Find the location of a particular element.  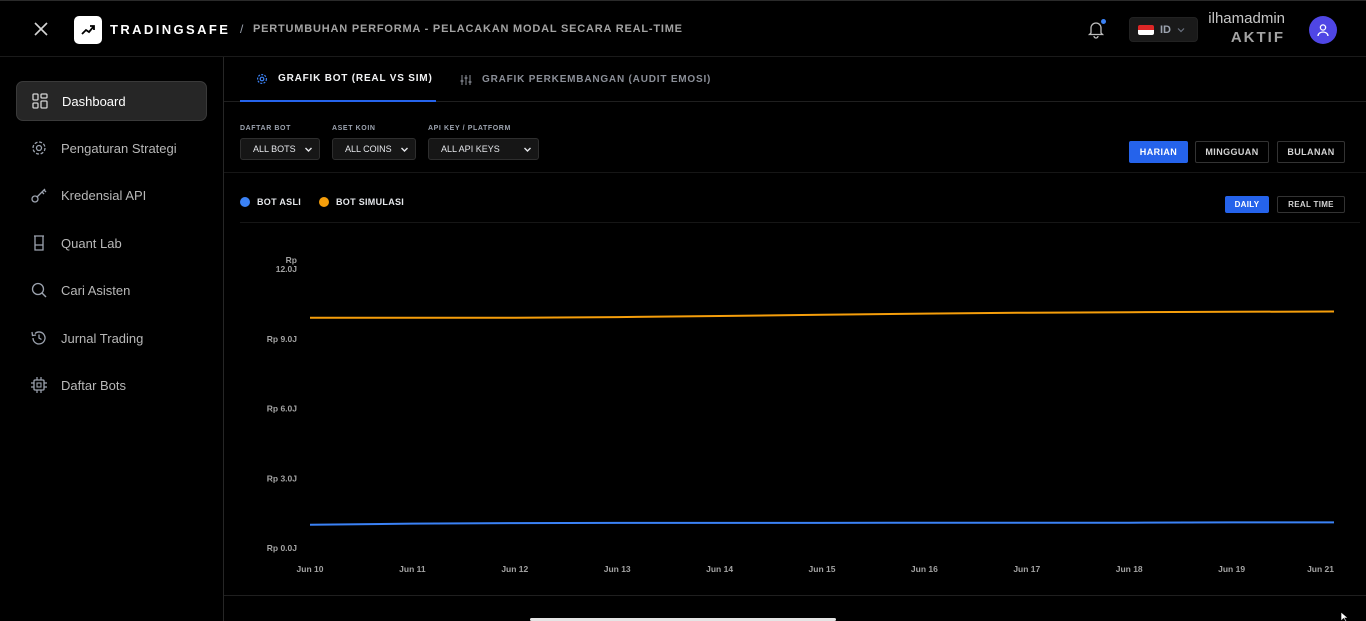

user-icon is located at coordinates (1323, 30).